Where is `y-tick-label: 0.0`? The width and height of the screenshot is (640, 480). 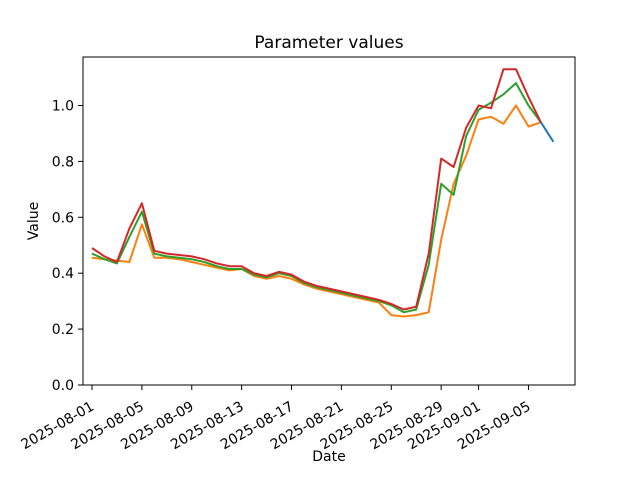 y-tick-label: 0.0 is located at coordinates (63, 386).